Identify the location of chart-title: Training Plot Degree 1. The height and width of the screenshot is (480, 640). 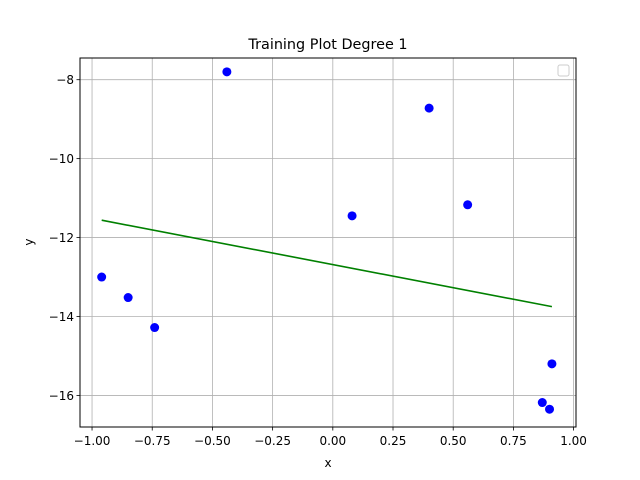
(327, 45).